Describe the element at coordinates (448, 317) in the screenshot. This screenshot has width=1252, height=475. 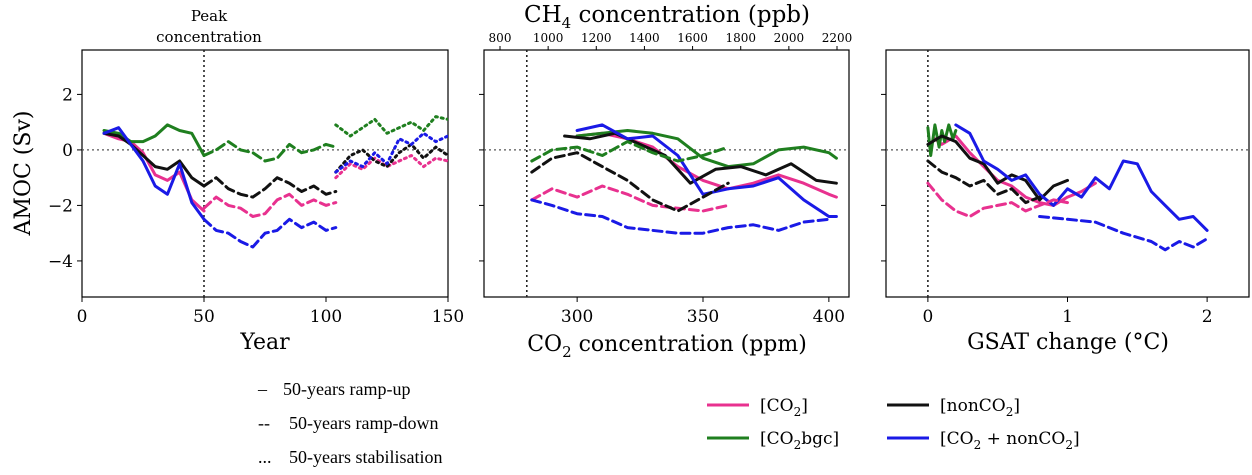
I see `left-xtick-label-3: 150` at that location.